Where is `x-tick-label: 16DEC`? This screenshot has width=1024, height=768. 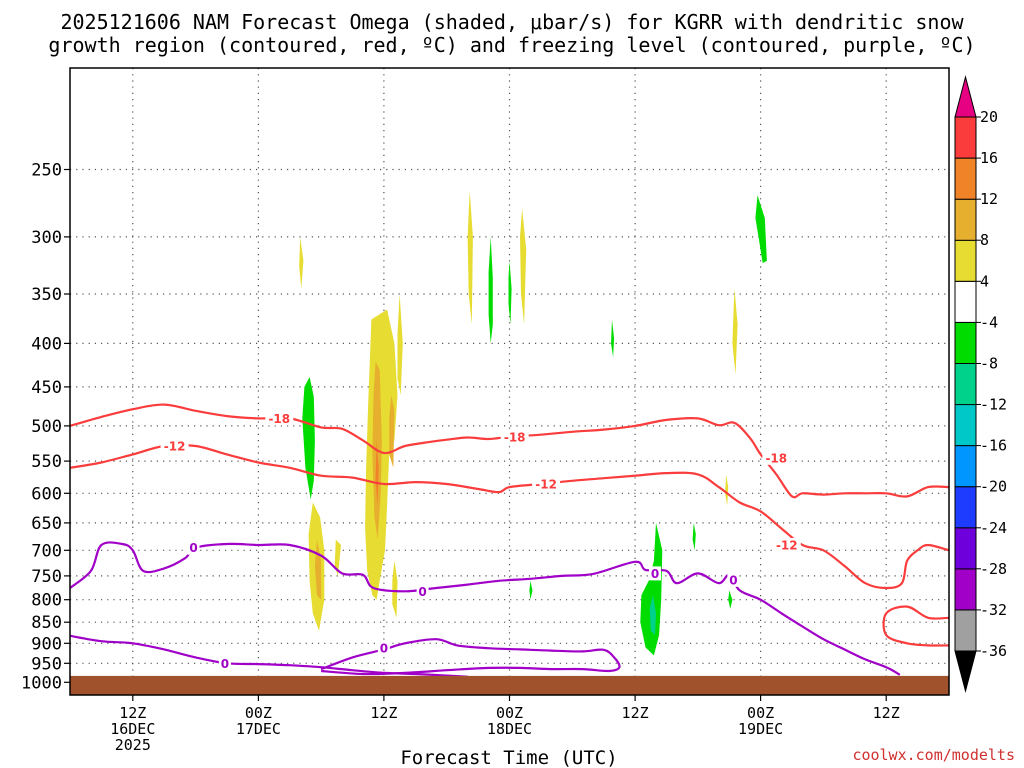 x-tick-label: 16DEC is located at coordinates (132, 729).